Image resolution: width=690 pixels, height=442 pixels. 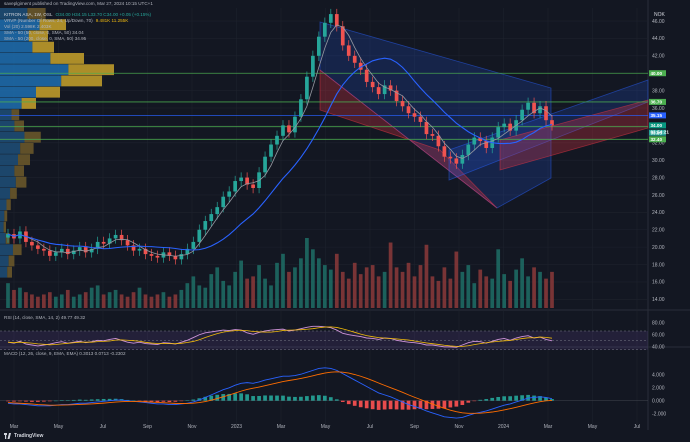 I want to click on rsi-legend: RSI (14, close, SMA, 14, 2) 49.77 49.32, so click(x=45, y=317).